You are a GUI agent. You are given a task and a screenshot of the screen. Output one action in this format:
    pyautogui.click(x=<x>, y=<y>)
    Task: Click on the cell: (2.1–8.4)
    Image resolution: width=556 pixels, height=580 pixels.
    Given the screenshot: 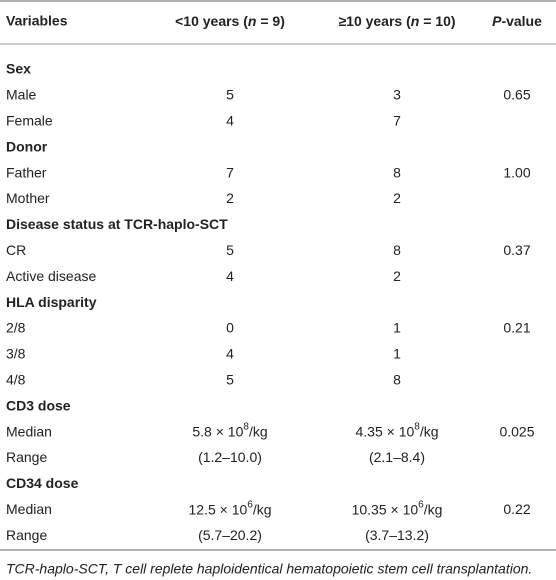 What is the action you would take?
    pyautogui.click(x=397, y=457)
    